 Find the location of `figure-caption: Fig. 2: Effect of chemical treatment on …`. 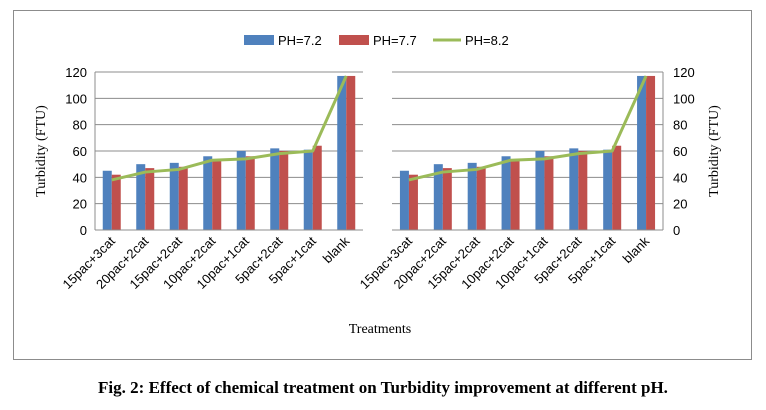

figure-caption: Fig. 2: Effect of chemical treatment on … is located at coordinates (383, 387).